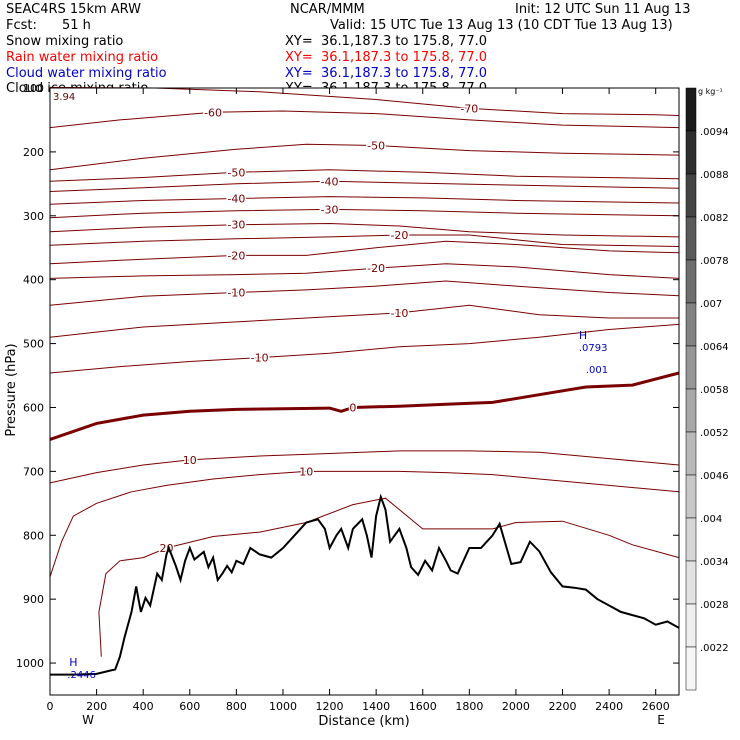 This screenshot has width=740, height=740. I want to click on isotherm-label: -30, so click(330, 209).